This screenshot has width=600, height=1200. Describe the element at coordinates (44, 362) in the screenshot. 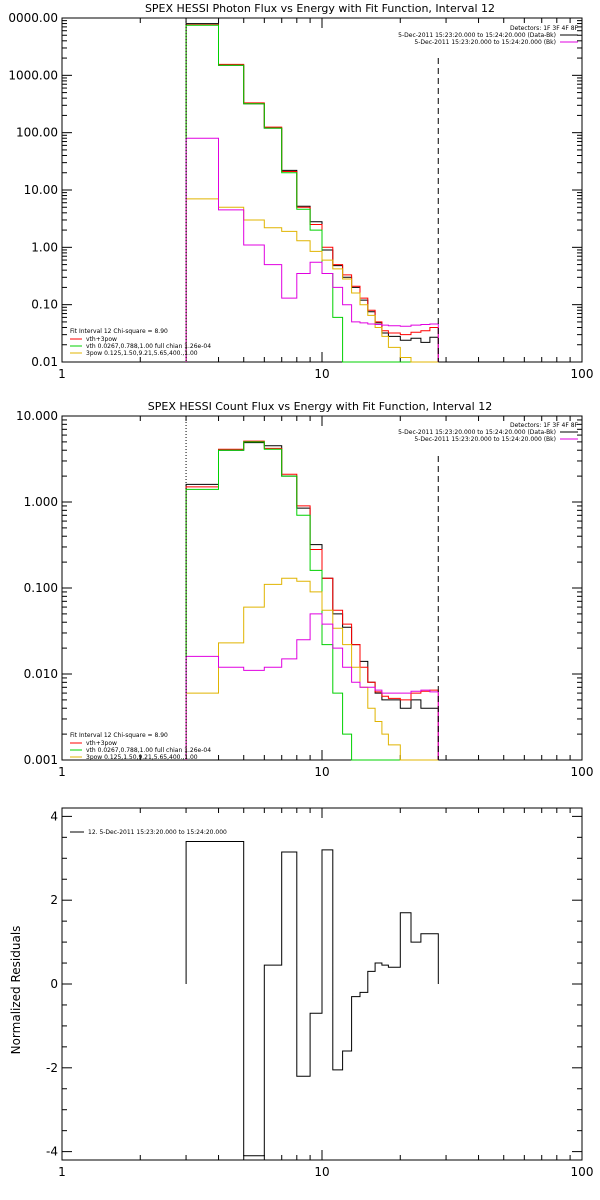

I see `y-tick-label: 0.01` at that location.